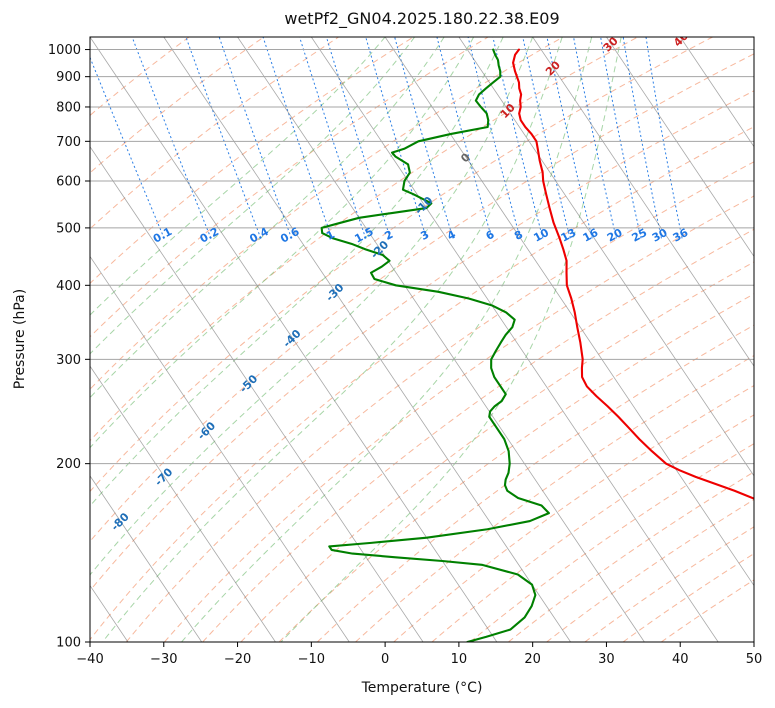  What do you see at coordinates (68, 360) in the screenshot?
I see `y-tick-label: 300` at bounding box center [68, 360].